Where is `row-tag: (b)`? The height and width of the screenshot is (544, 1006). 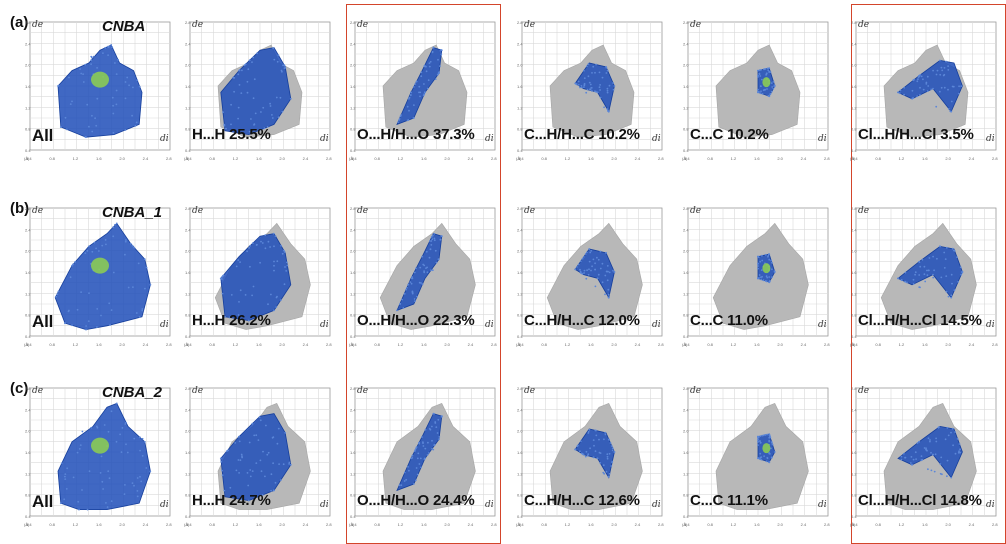 row-tag: (b) is located at coordinates (20, 208).